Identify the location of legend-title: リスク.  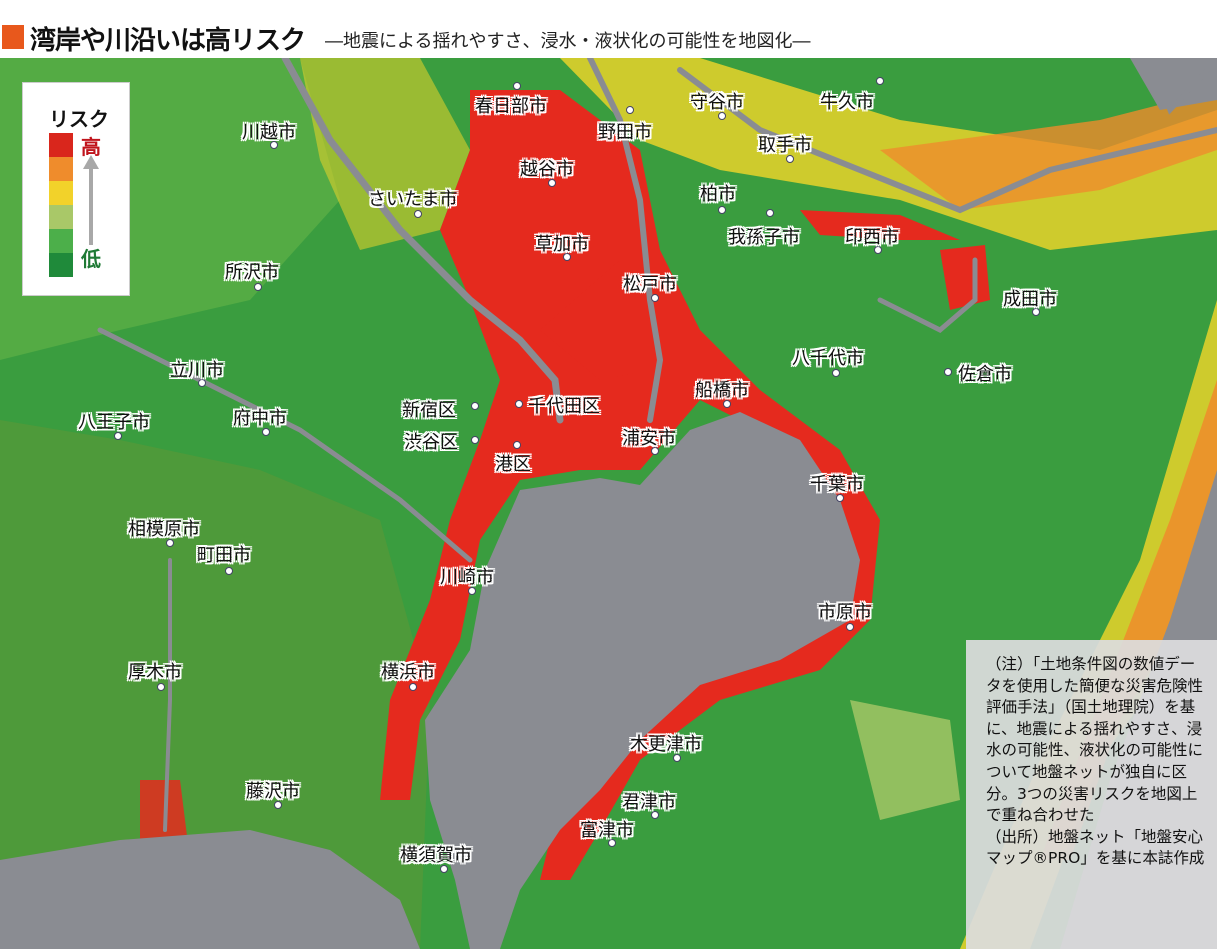
(79, 119).